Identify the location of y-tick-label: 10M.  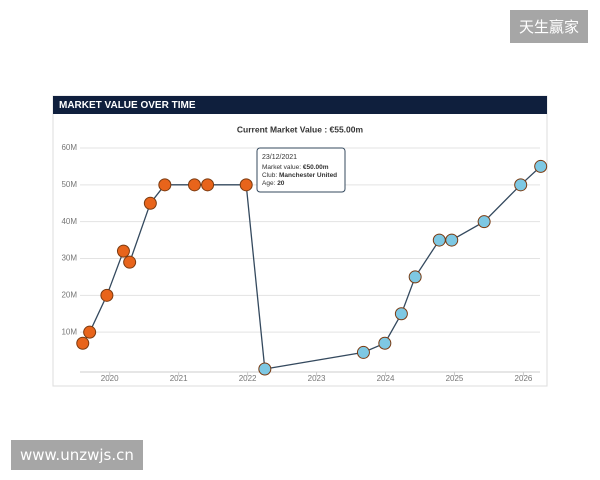
(69, 331).